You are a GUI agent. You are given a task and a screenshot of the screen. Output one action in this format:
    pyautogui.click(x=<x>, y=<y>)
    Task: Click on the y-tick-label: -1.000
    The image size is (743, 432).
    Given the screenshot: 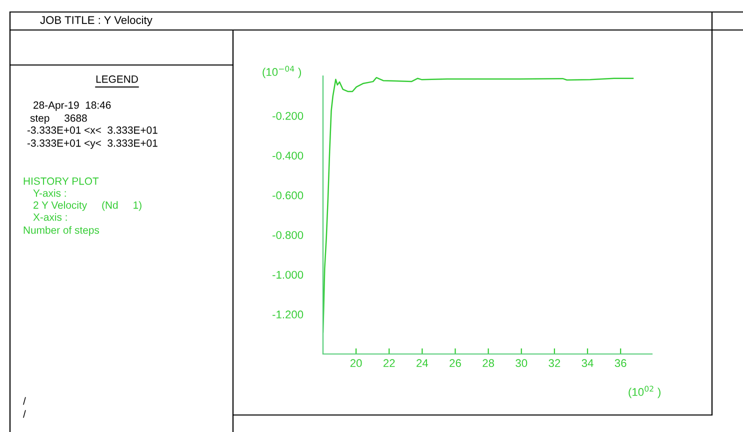 What is the action you would take?
    pyautogui.click(x=288, y=274)
    